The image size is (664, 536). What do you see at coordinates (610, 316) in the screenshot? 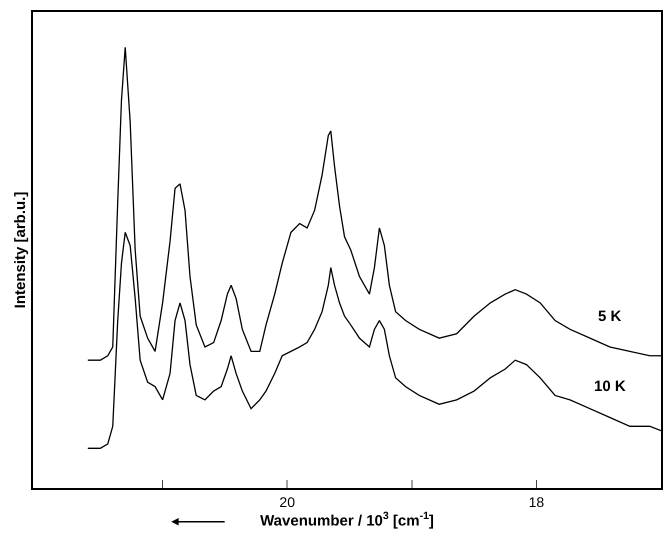
I see `series-label: 5 K` at bounding box center [610, 316].